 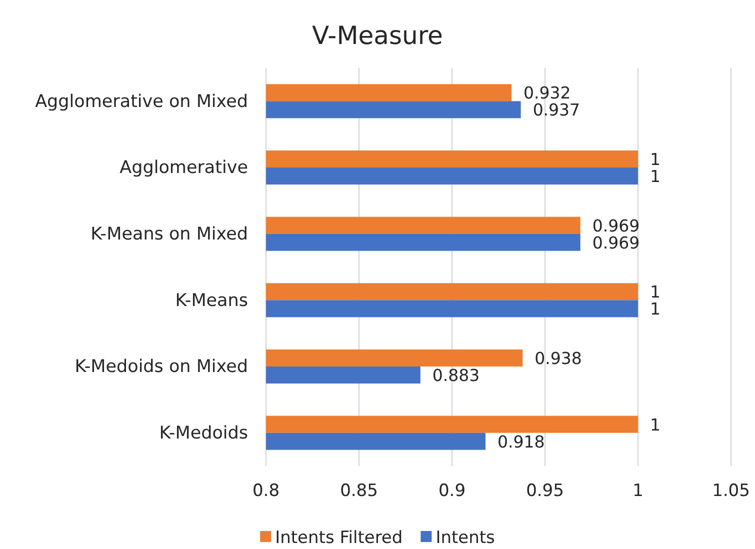 I want to click on x-tick-label: 0.85, so click(x=359, y=491).